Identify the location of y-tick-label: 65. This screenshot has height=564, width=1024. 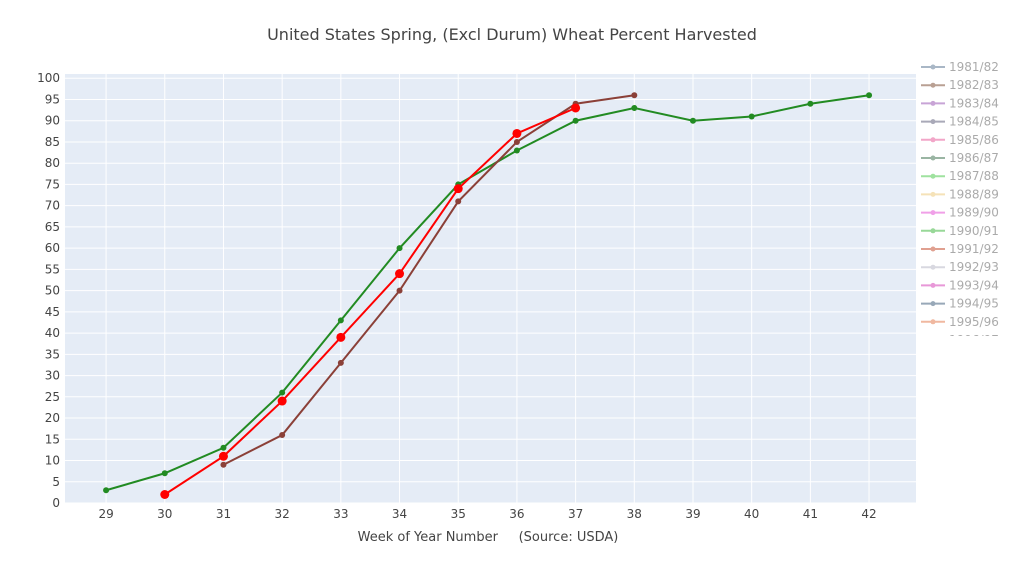
(52, 227).